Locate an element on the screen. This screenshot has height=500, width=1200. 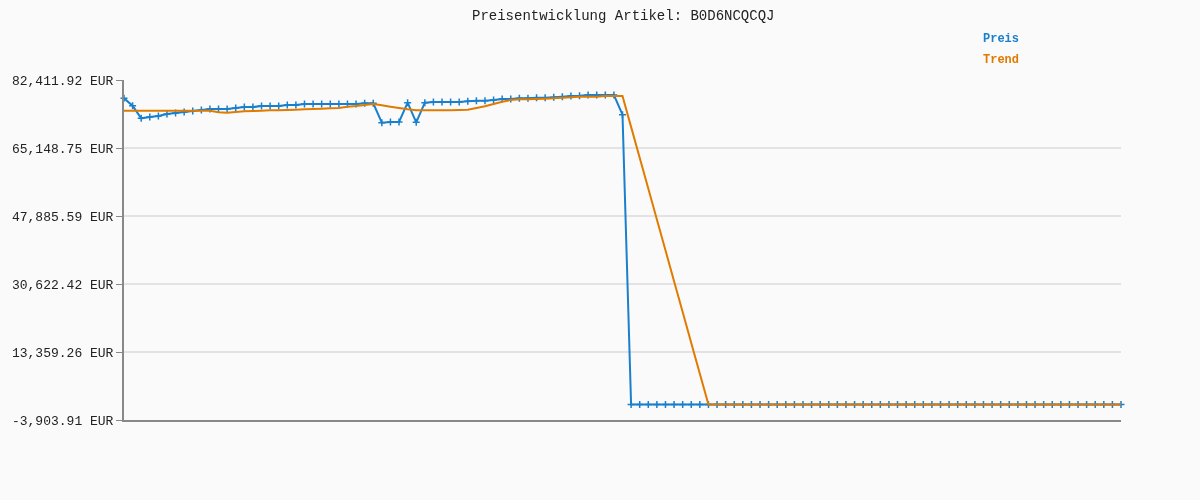
y-tick-label: 47,885.59 EUR is located at coordinates (62, 217).